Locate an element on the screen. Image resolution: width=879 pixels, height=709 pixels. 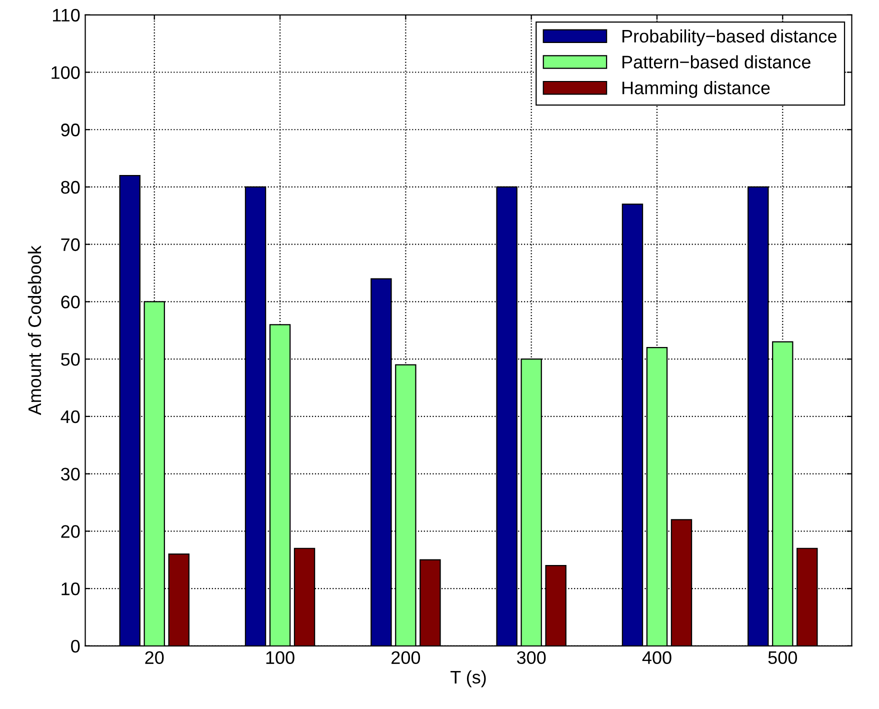
y-tick-label: 90 is located at coordinates (70, 130).